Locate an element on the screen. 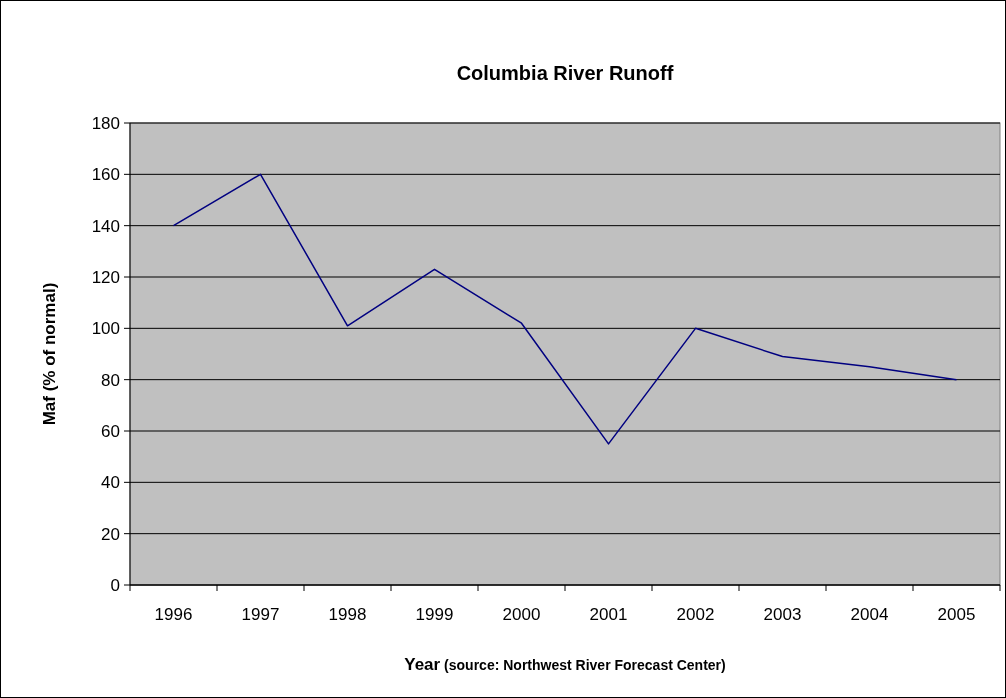  x-tick-label: 1997 is located at coordinates (260, 614).